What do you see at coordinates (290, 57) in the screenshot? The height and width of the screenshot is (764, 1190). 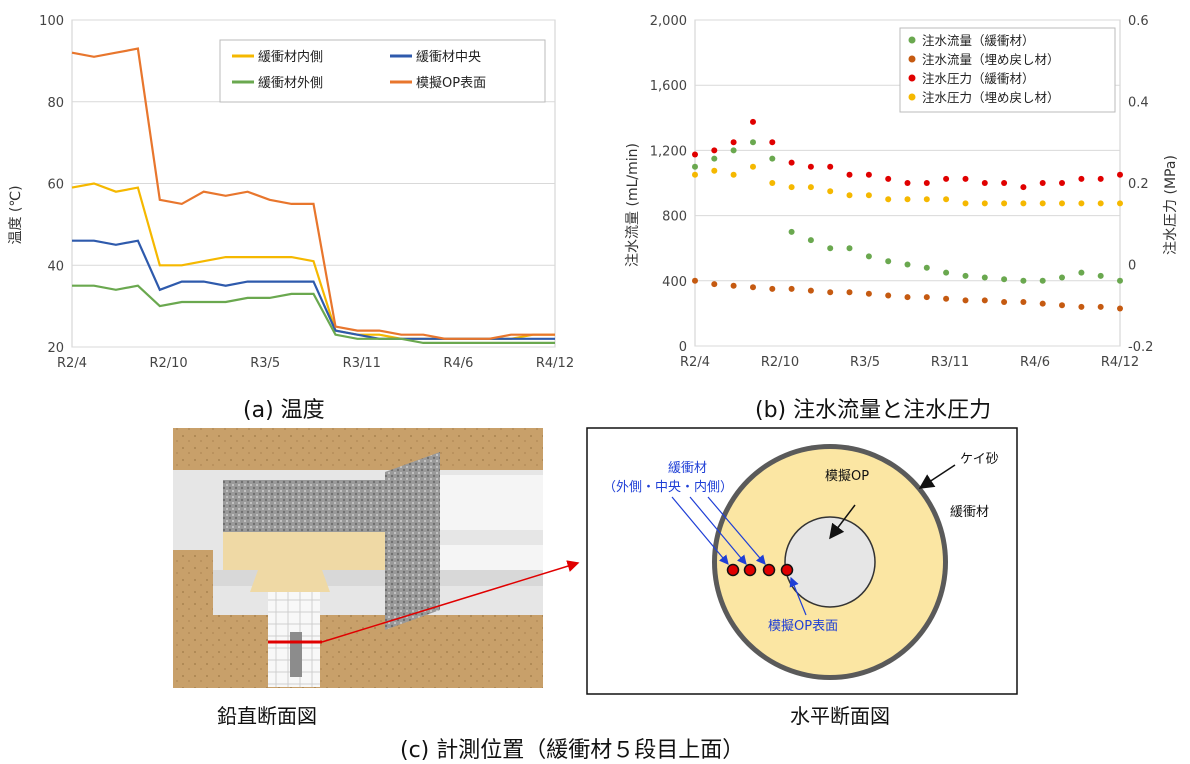 I see `legend-label: 緩衝材内側` at bounding box center [290, 57].